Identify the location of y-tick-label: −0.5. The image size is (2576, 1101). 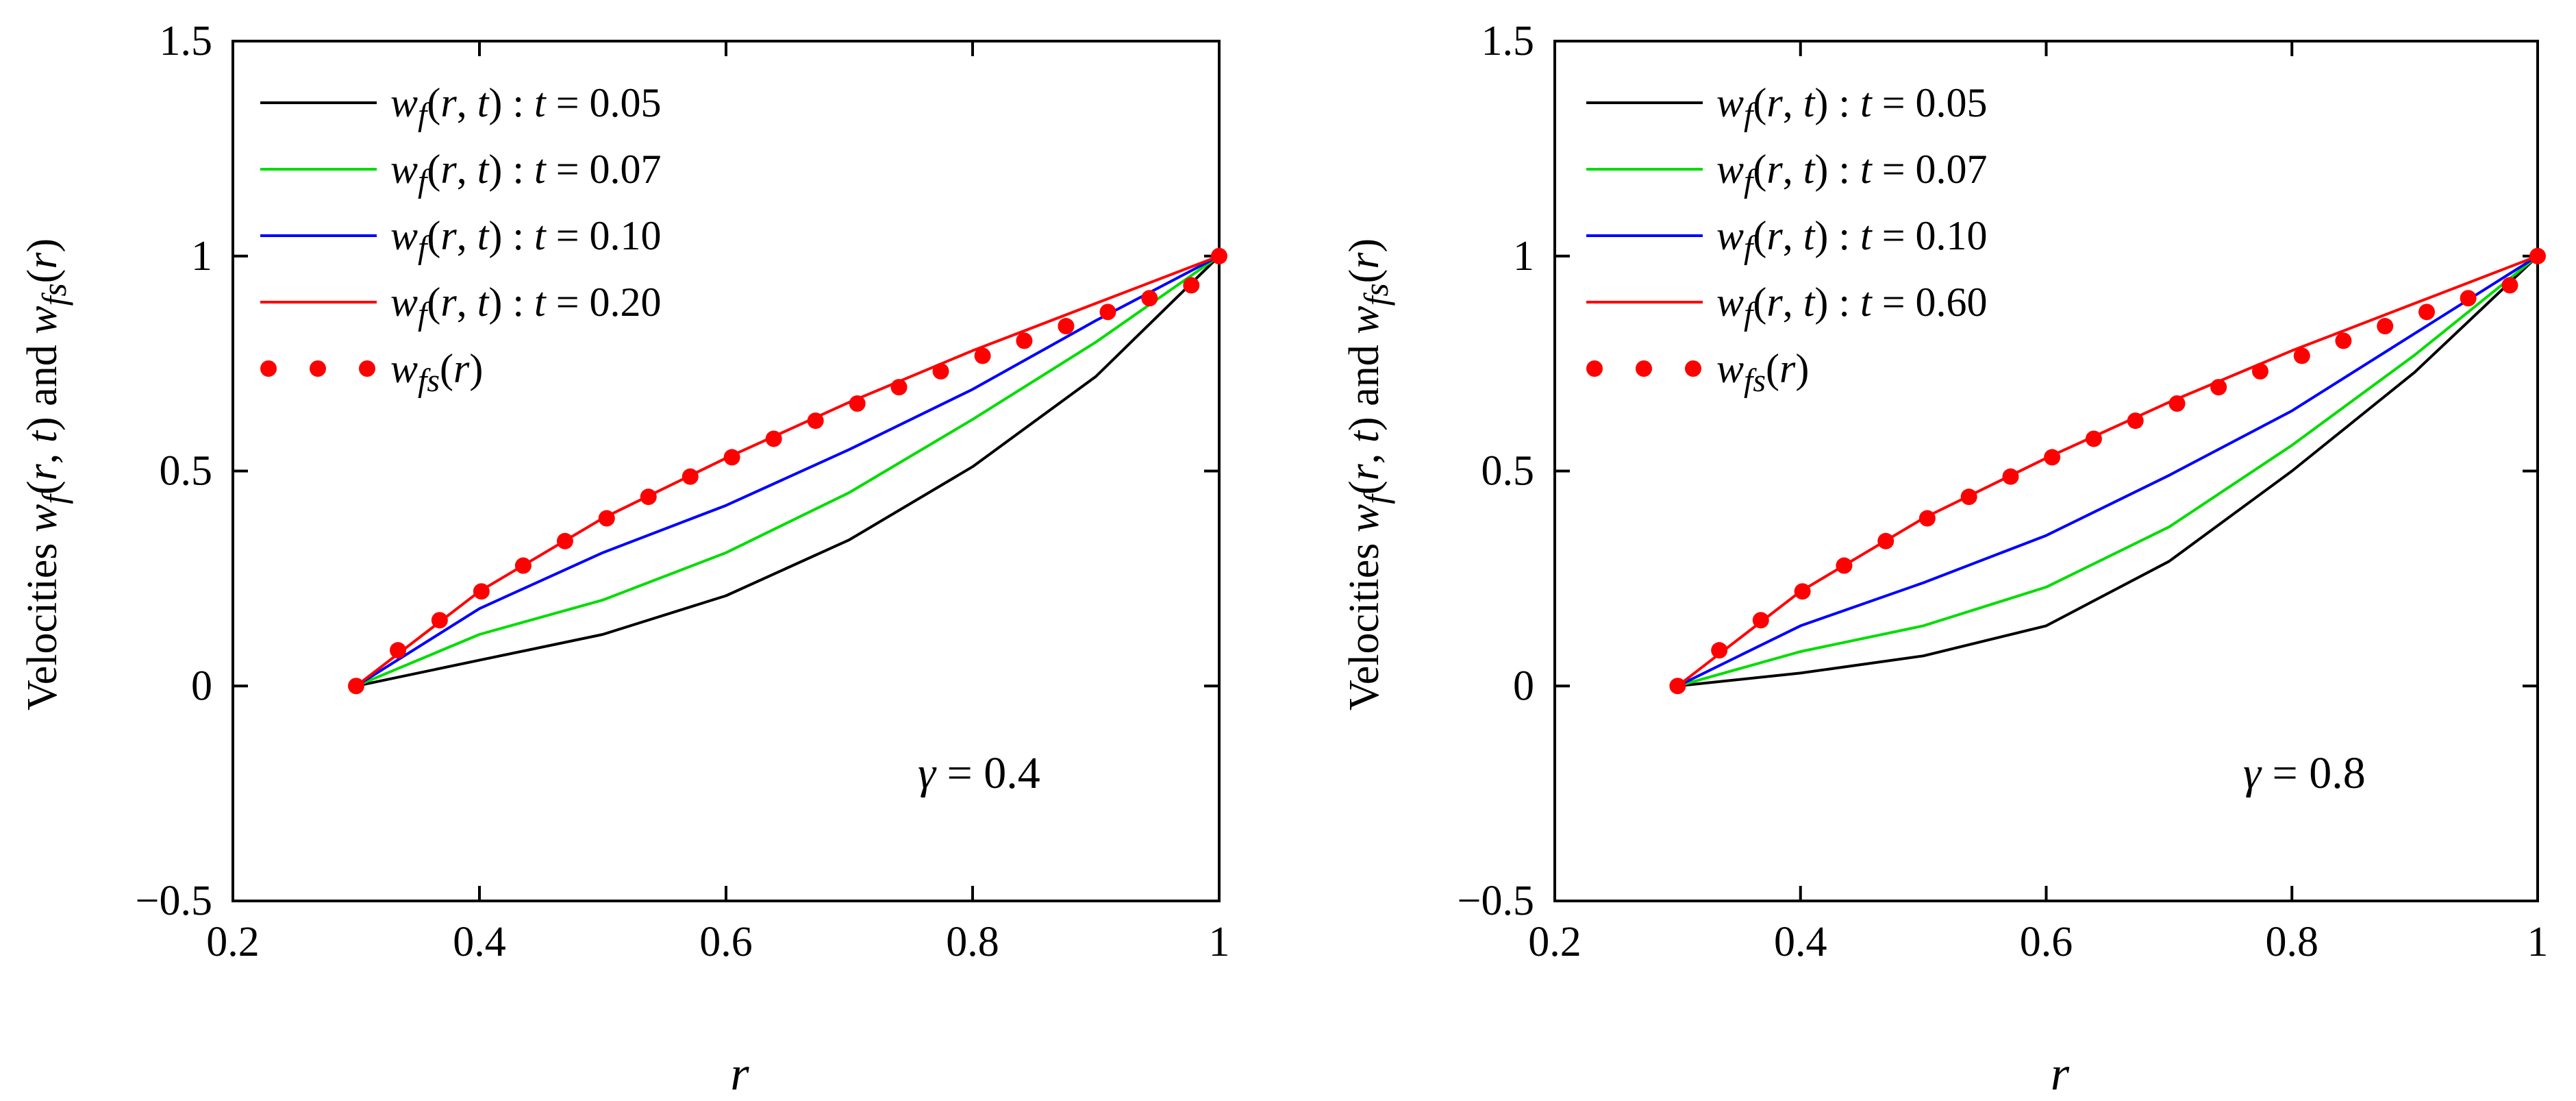
(174, 901).